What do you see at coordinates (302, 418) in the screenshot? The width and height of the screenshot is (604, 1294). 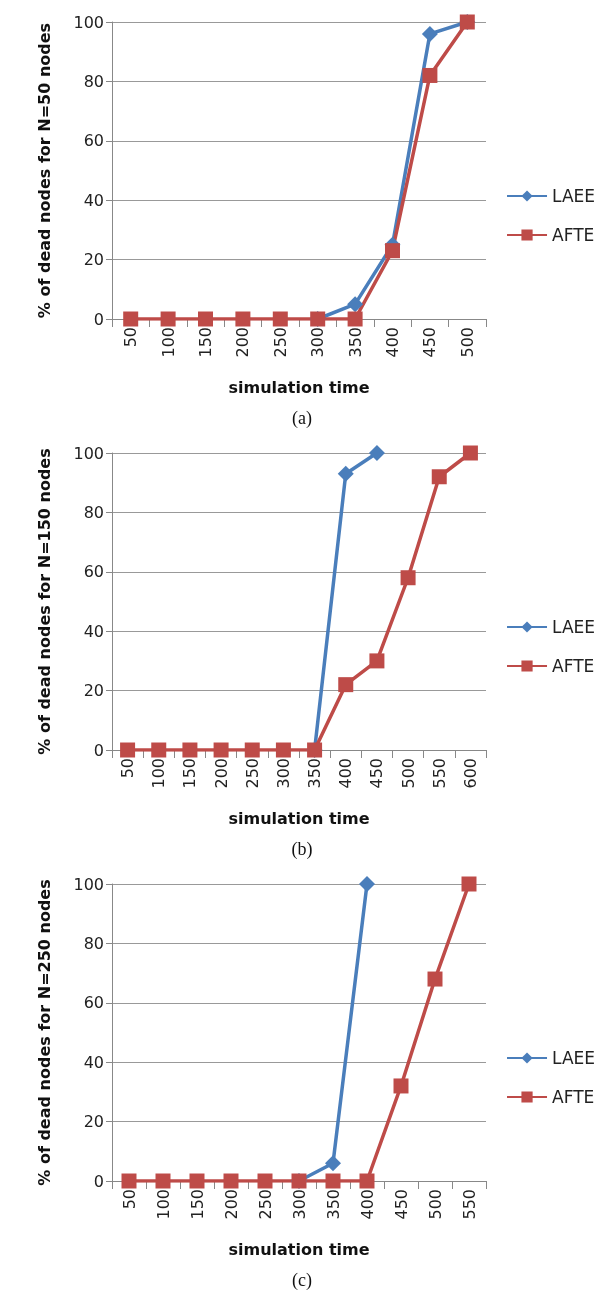 I see `text: (a)` at bounding box center [302, 418].